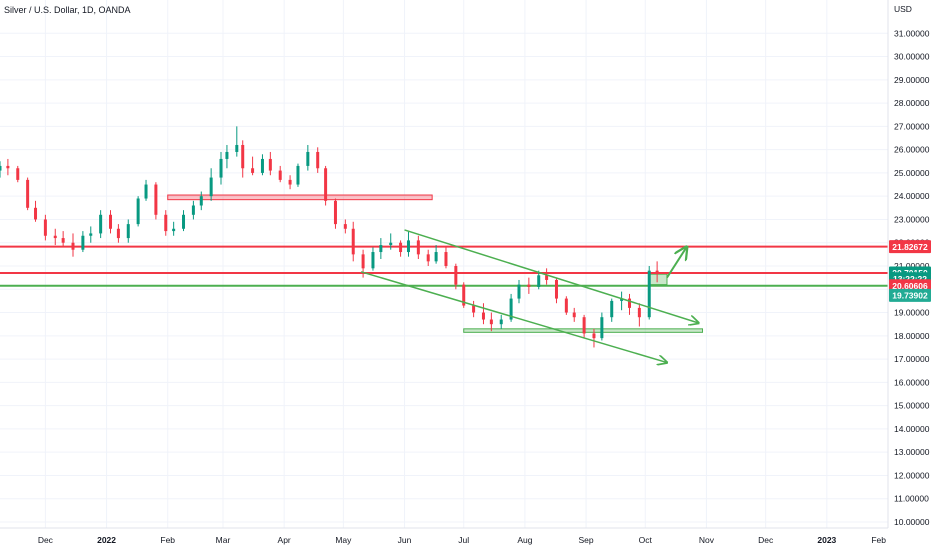 The image size is (932, 550). I want to click on y-tick-label: 19.00000, so click(912, 313).